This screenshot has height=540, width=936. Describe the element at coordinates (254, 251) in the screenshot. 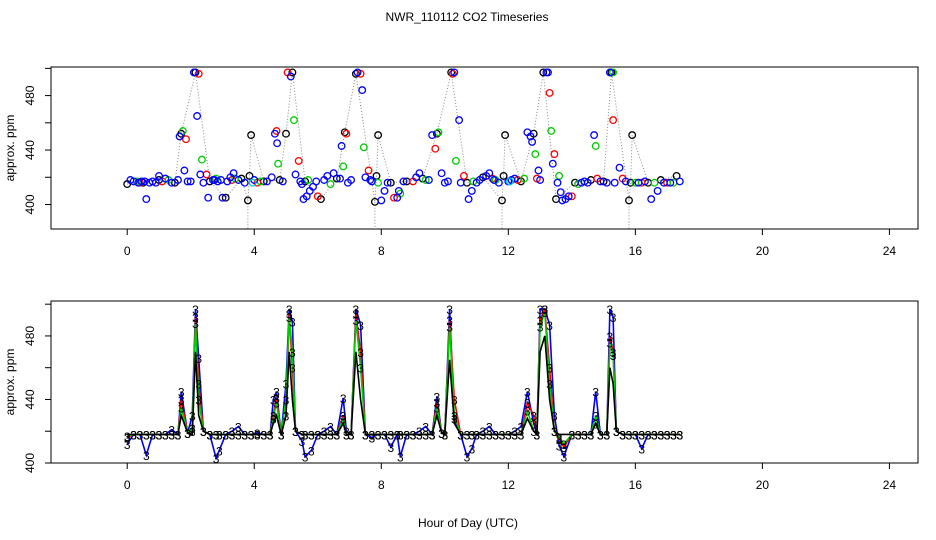

I see `x-tick-label: 4` at that location.